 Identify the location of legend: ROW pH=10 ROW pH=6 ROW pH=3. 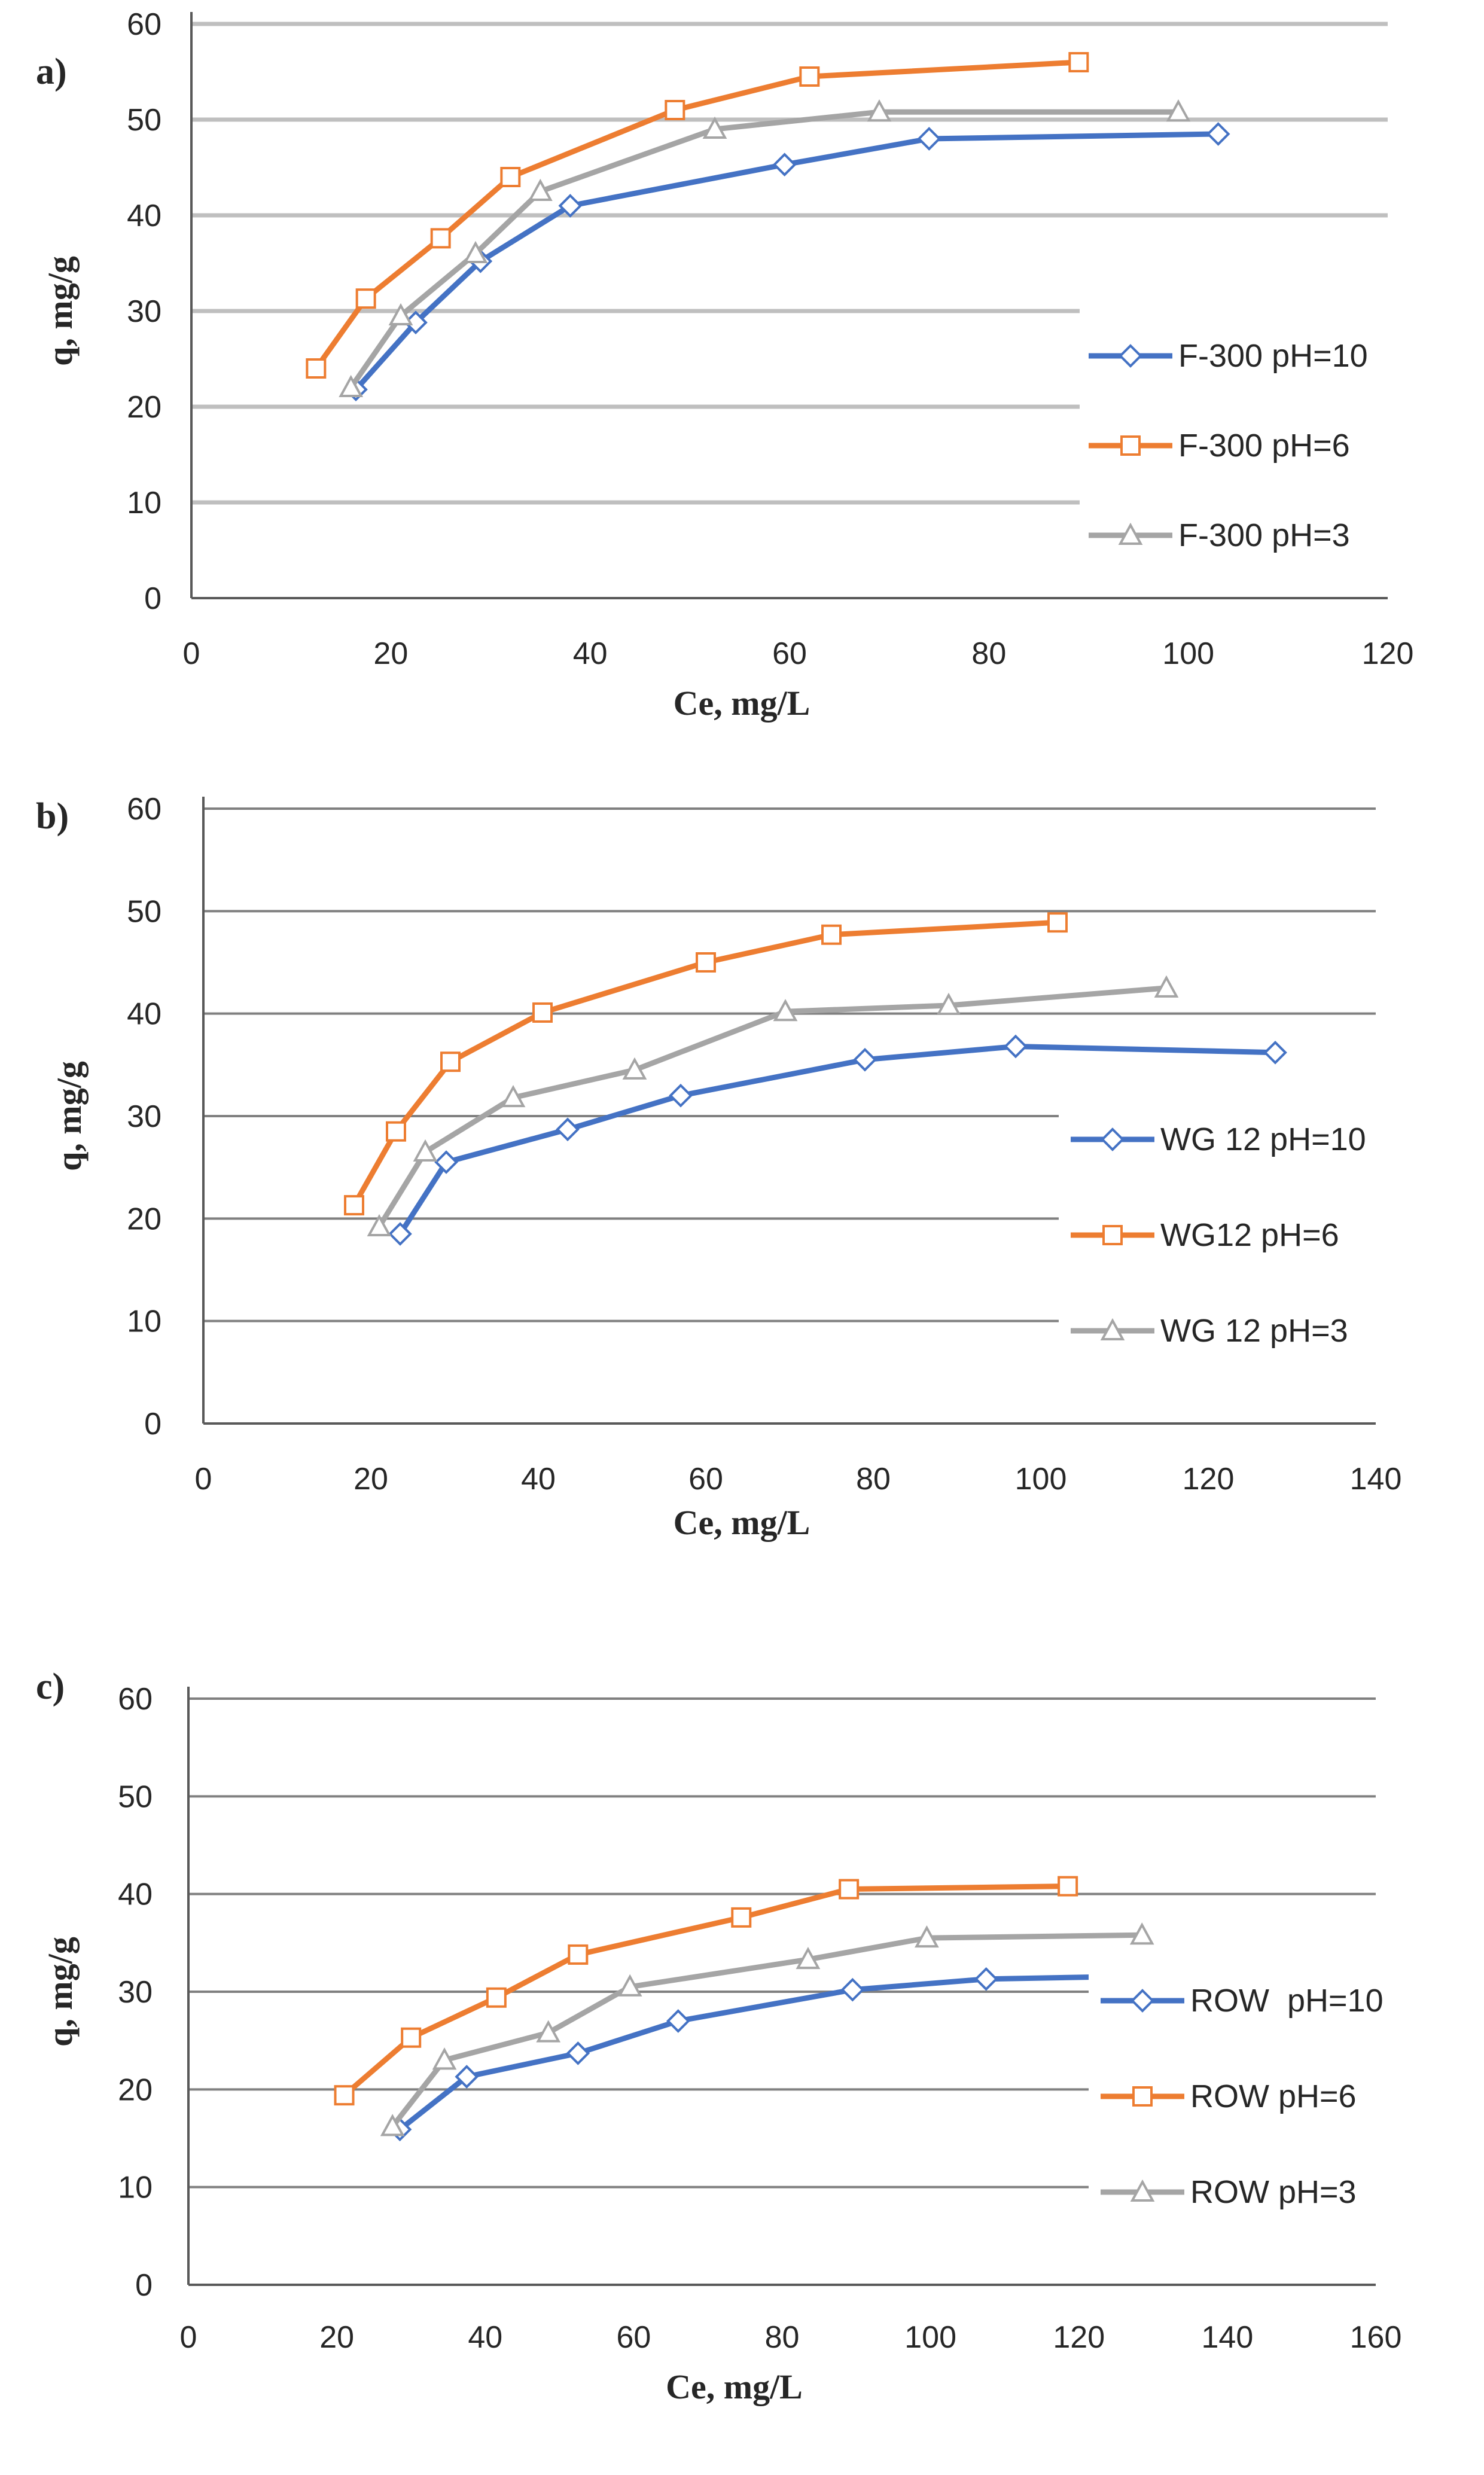
(1238, 2093).